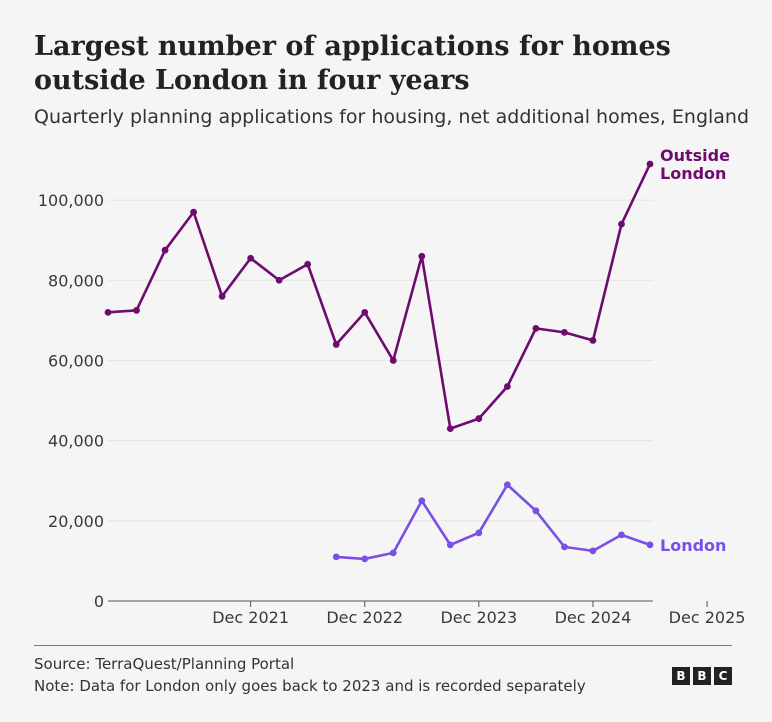 This screenshot has width=772, height=722. I want to click on y-tick-label: 80,000, so click(76, 280).